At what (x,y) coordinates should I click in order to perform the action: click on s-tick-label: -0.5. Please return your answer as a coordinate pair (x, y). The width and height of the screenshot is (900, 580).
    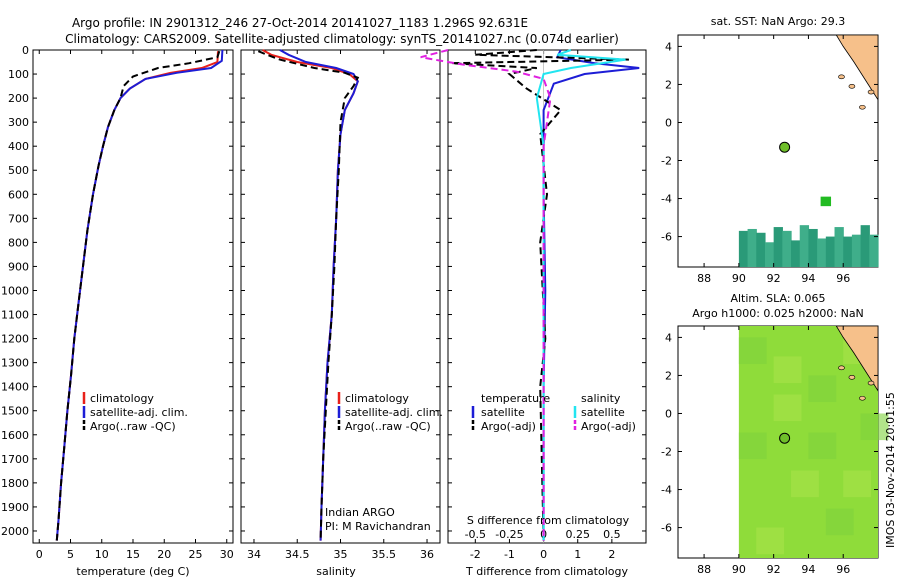
    Looking at the image, I should click on (475, 534).